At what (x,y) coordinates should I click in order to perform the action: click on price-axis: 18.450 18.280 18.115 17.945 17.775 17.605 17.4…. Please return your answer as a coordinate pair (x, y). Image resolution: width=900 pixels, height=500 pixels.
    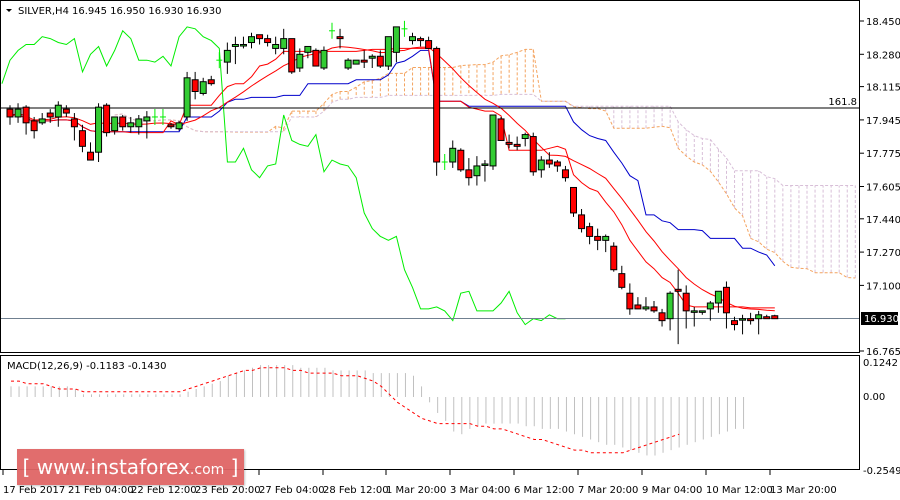
    Looking at the image, I should click on (880, 187).